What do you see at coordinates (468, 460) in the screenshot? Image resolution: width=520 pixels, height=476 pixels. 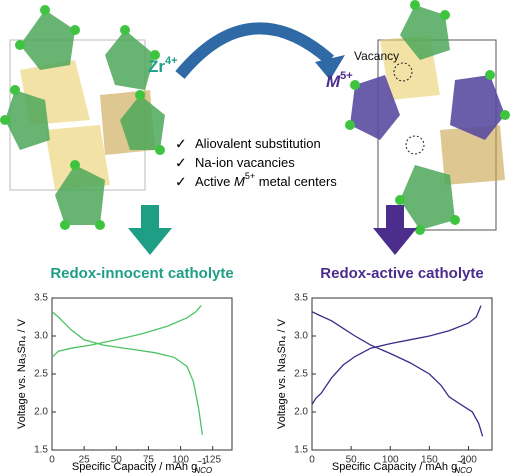 I see `x-tick-label: 200` at bounding box center [468, 460].